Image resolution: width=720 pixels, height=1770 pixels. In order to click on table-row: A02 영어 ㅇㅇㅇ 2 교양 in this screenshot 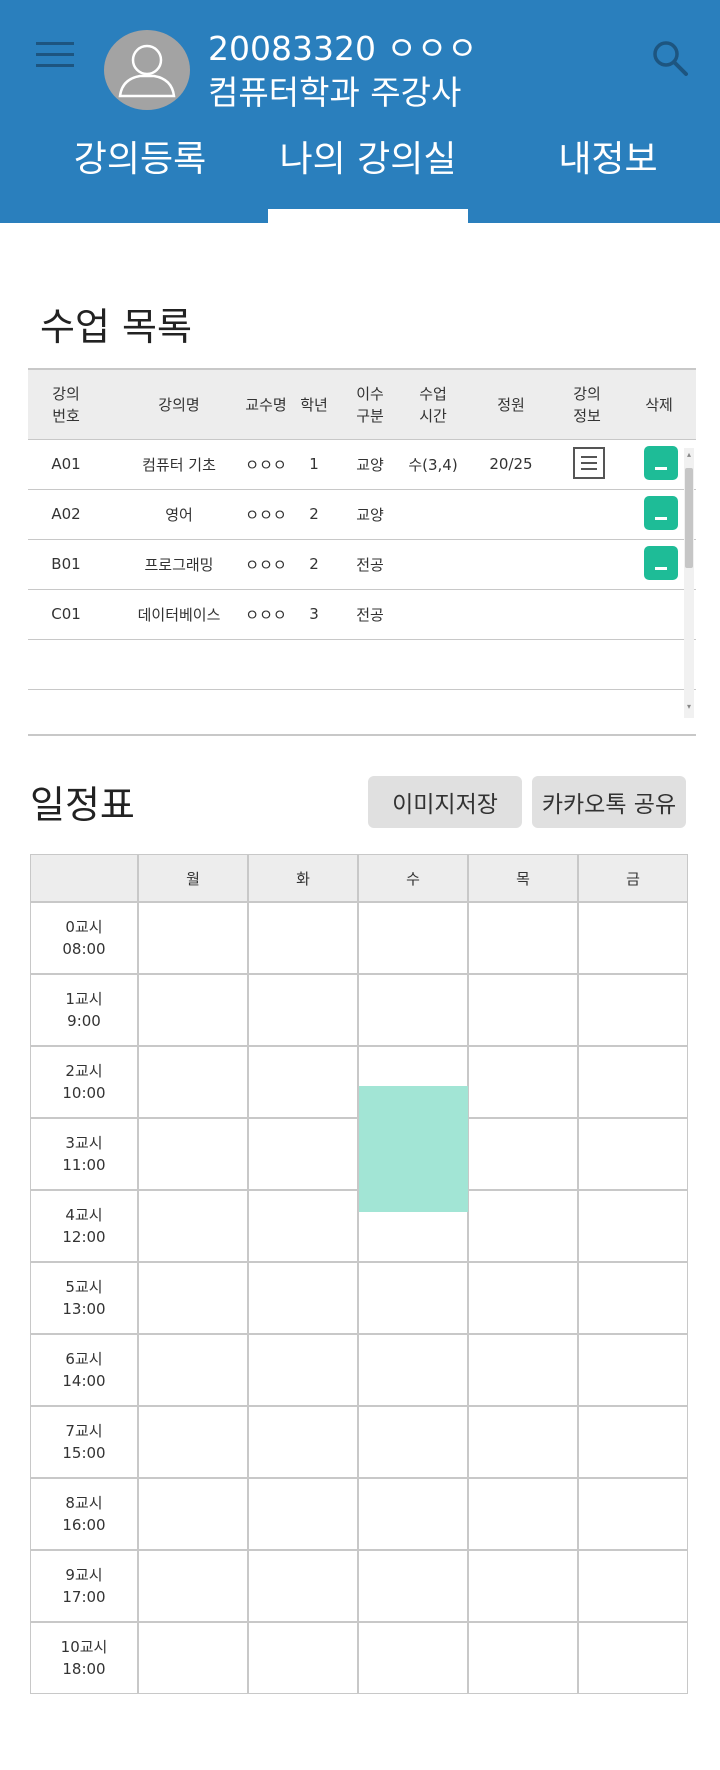, I will do `click(362, 515)`.